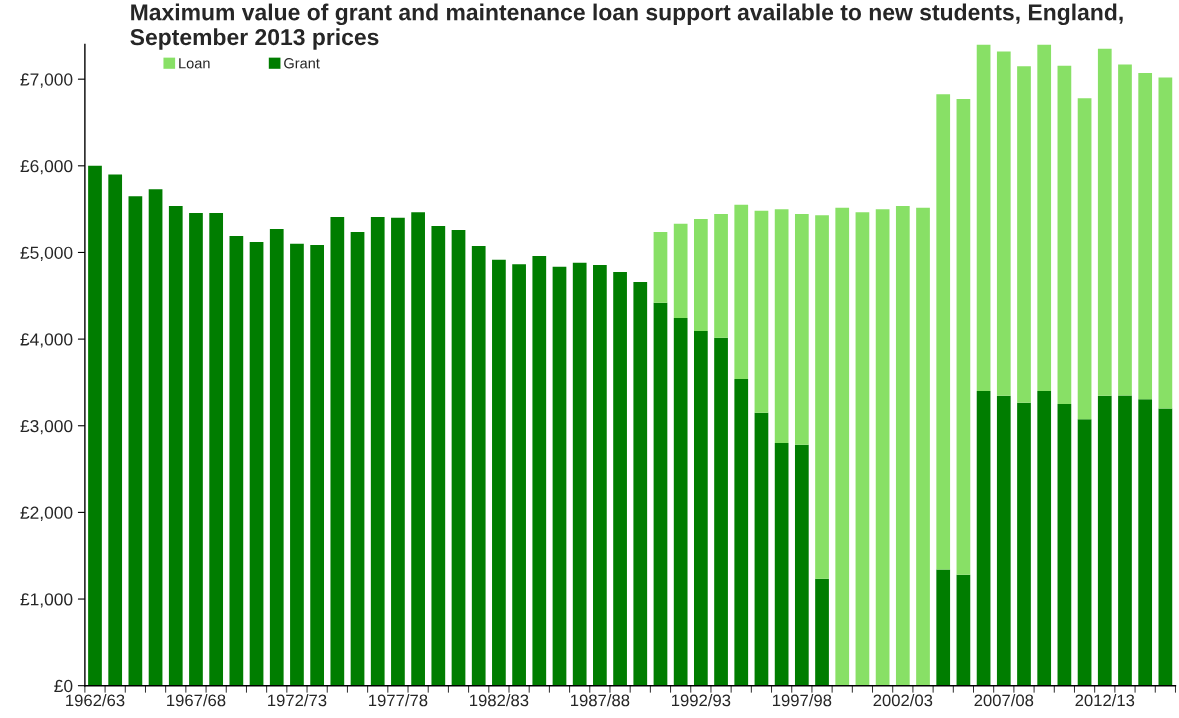 The image size is (1179, 718). What do you see at coordinates (46, 513) in the screenshot?
I see `y-tick-label: £2,000` at bounding box center [46, 513].